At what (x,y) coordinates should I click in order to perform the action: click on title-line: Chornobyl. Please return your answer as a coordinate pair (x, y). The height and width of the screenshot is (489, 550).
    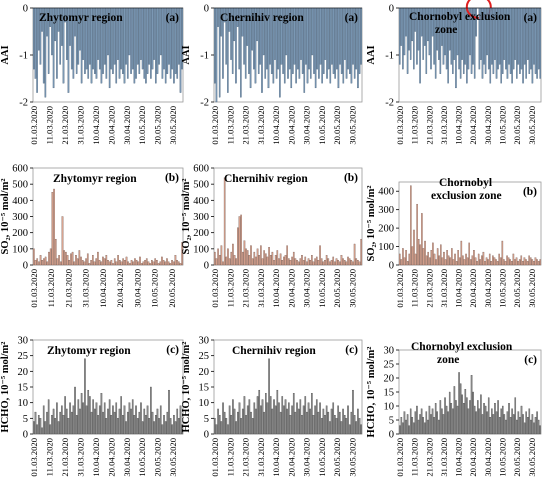
    Looking at the image, I should click on (465, 183).